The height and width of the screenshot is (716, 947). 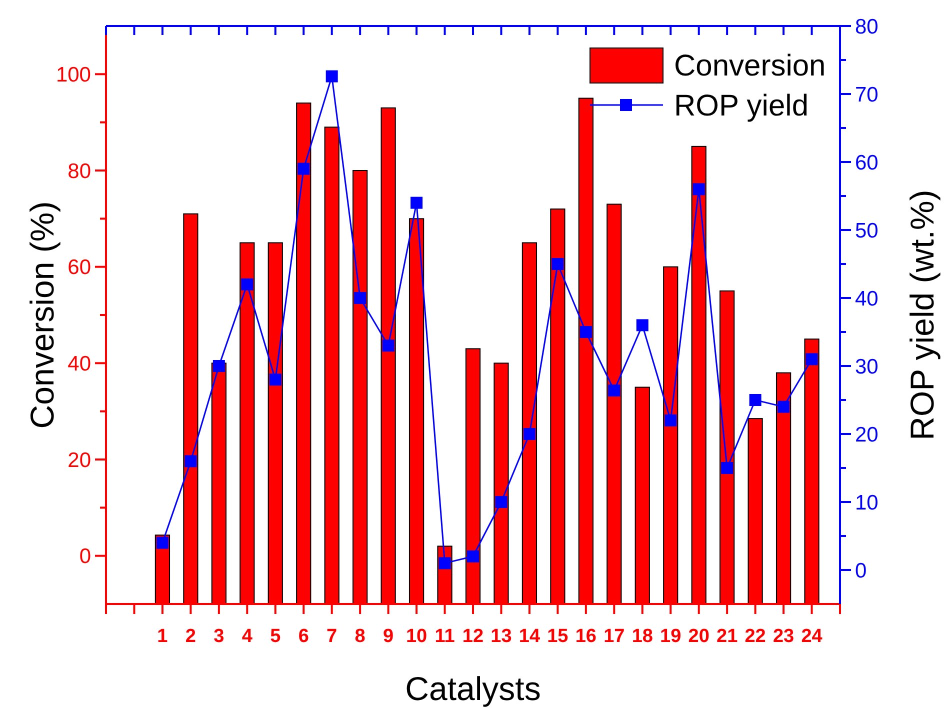 I want to click on y2-tick-label: 80, so click(x=866, y=26).